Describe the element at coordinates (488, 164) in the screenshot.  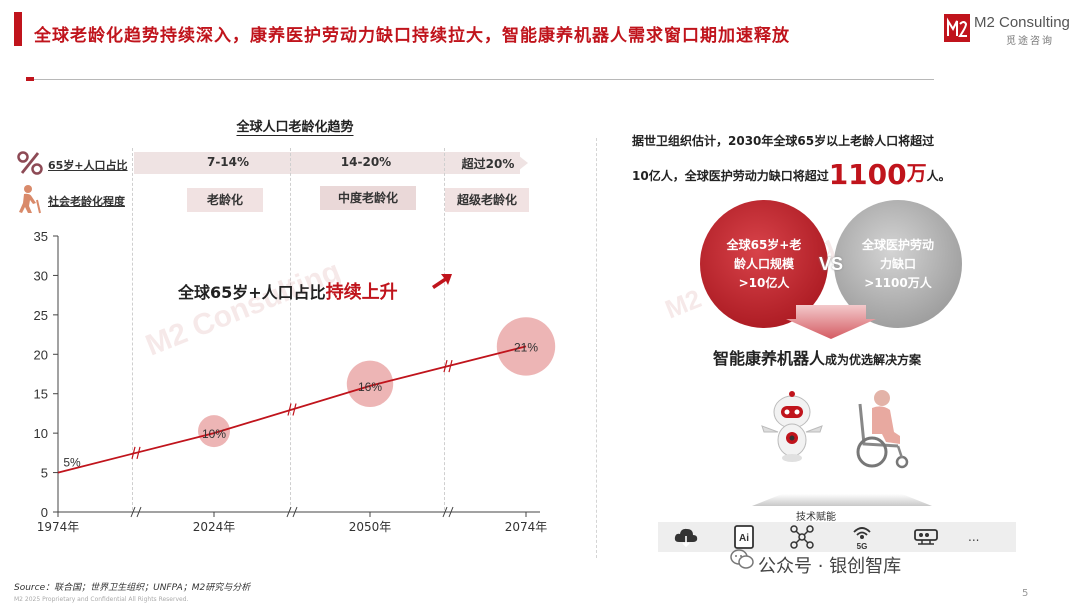
I see `band-label-3: 超过20%` at that location.